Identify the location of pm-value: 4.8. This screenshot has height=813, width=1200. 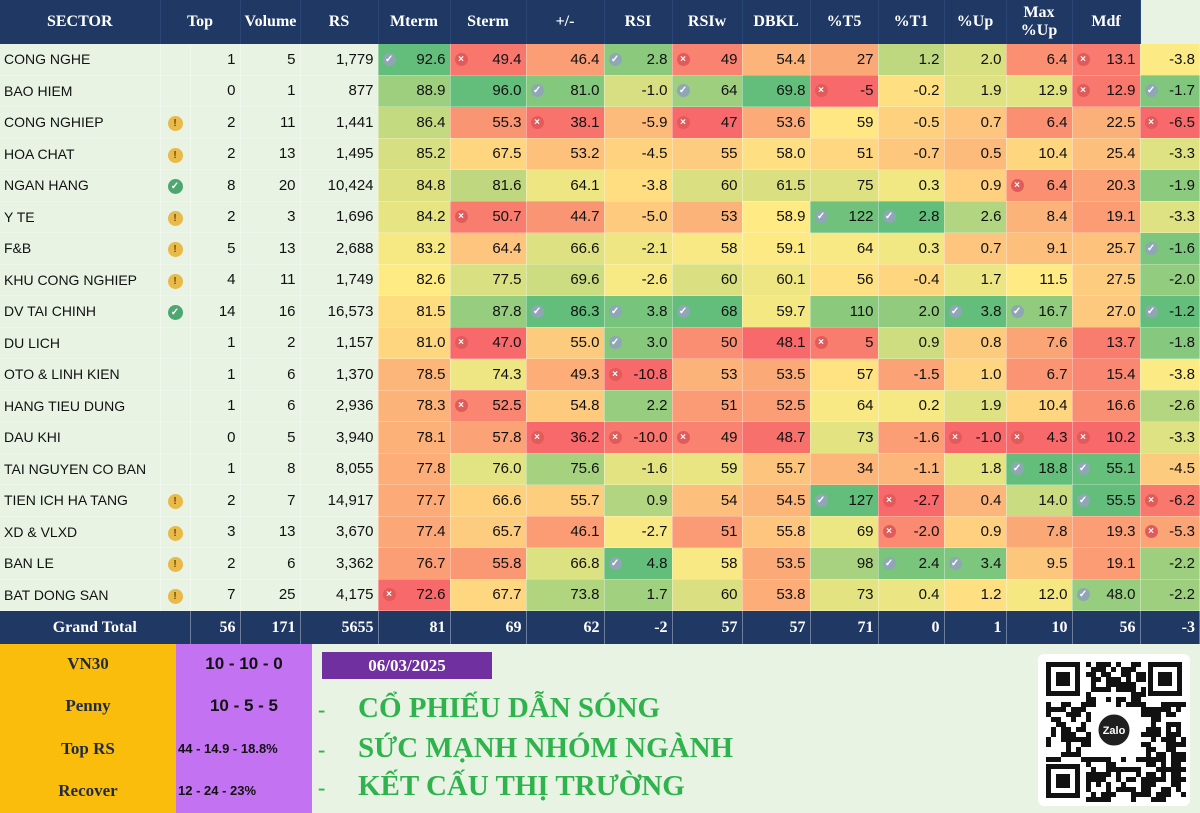
(657, 563).